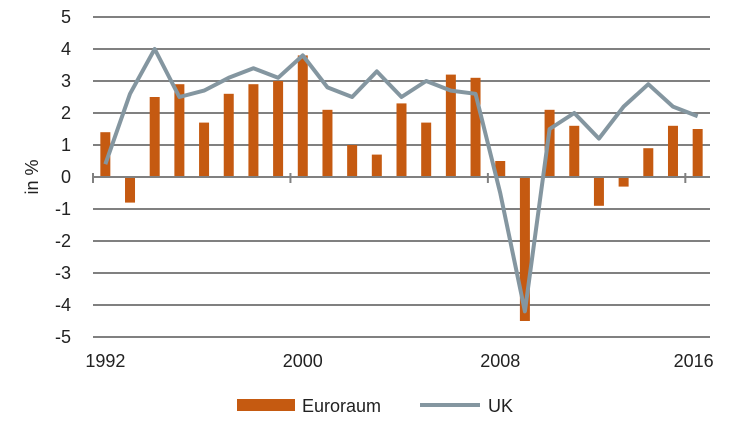 The height and width of the screenshot is (429, 730). I want to click on legend: Euroraum UK, so click(375, 406).